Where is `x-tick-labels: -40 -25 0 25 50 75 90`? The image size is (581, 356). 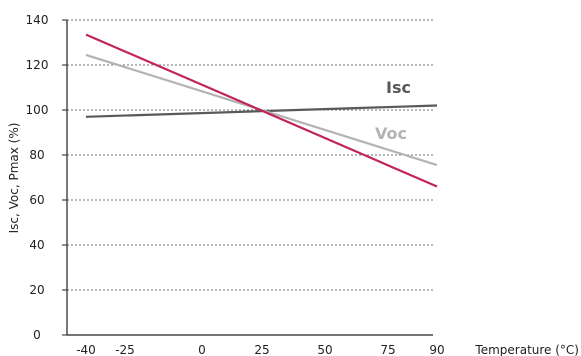
x-tick-labels: -40 -25 0 25 50 75 90 is located at coordinates (260, 349).